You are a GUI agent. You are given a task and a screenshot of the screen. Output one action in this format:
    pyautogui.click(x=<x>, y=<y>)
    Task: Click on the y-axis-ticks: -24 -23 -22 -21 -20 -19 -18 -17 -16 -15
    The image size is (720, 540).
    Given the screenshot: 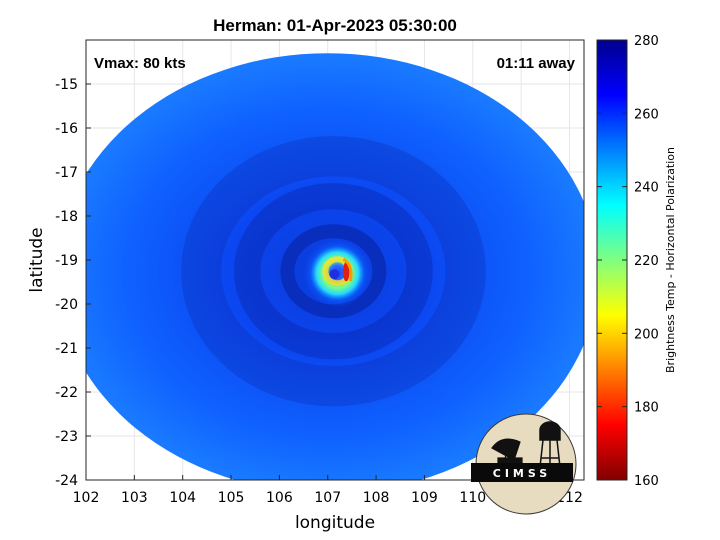 What is the action you would take?
    pyautogui.click(x=73, y=283)
    